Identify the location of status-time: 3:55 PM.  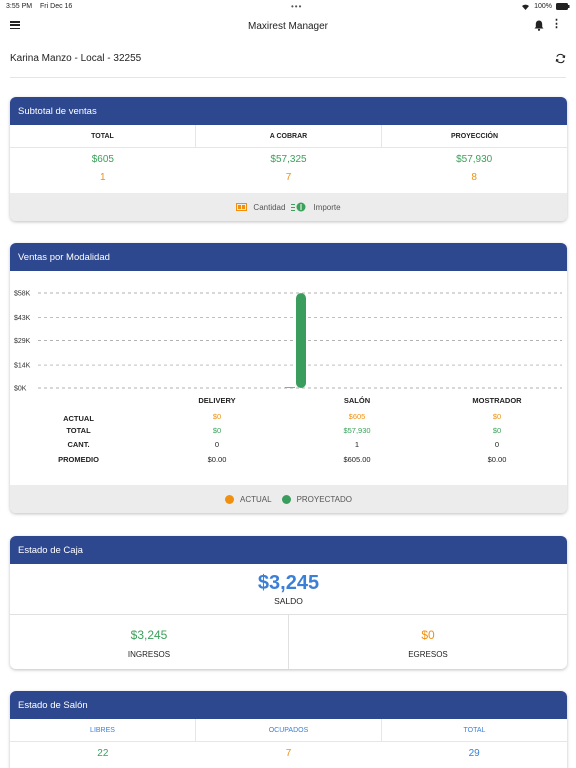
(19, 6).